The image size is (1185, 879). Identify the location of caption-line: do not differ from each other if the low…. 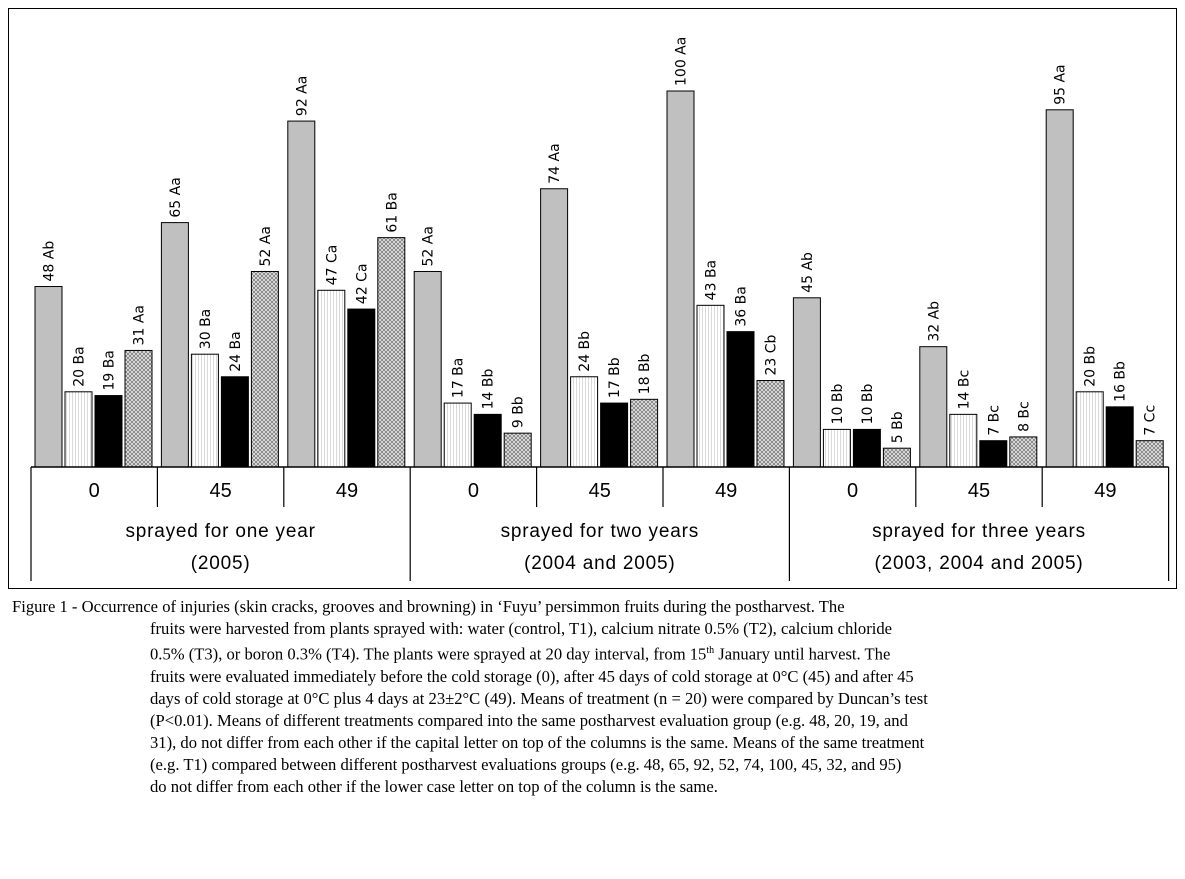
(434, 786).